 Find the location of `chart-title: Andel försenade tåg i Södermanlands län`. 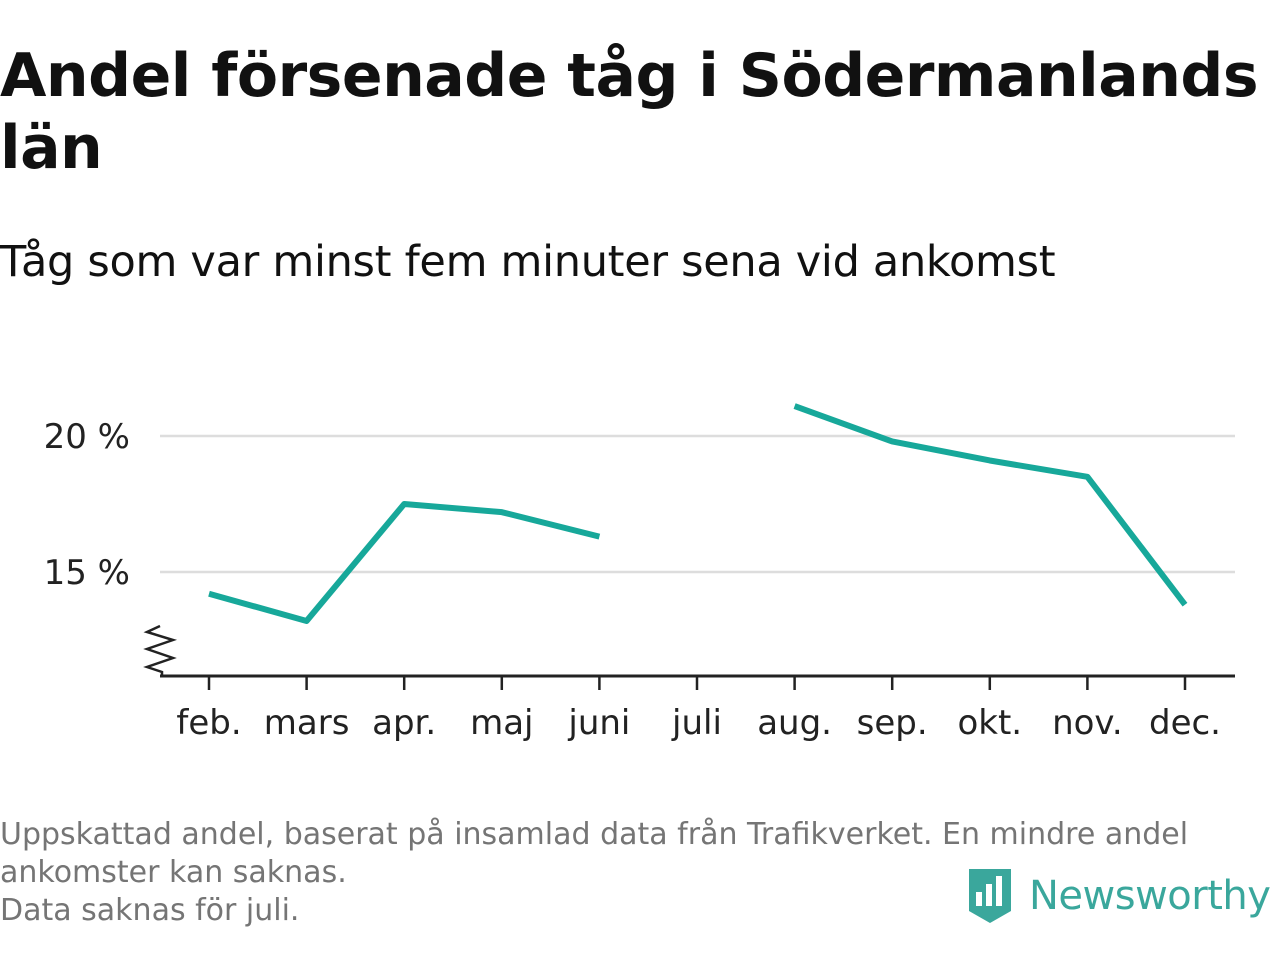

chart-title: Andel försenade tåg i Södermanlands län is located at coordinates (629, 112).